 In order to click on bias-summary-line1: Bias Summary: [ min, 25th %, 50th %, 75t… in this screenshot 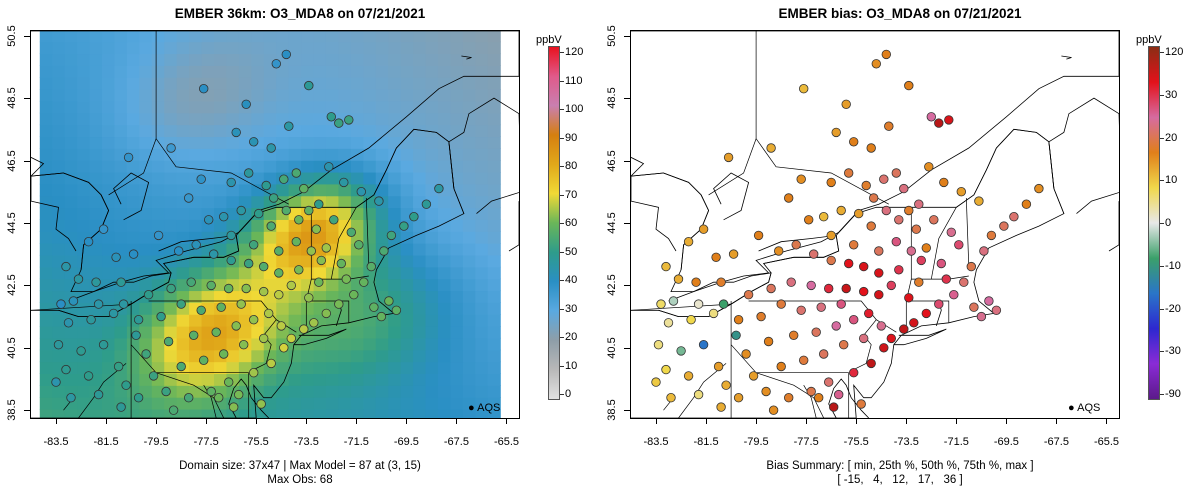, I will do `click(900, 466)`.